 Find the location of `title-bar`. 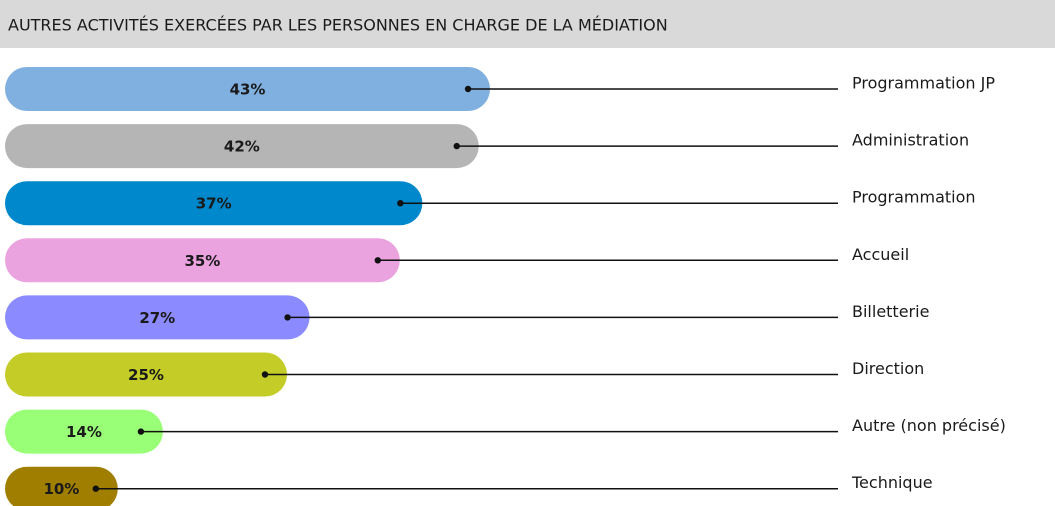

title-bar is located at coordinates (527, 24).